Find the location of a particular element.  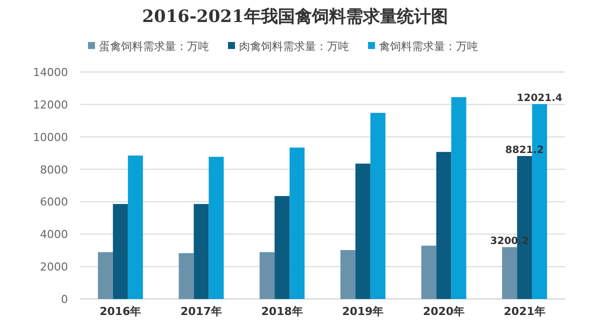

x-tick-label: 2016年 is located at coordinates (121, 311).